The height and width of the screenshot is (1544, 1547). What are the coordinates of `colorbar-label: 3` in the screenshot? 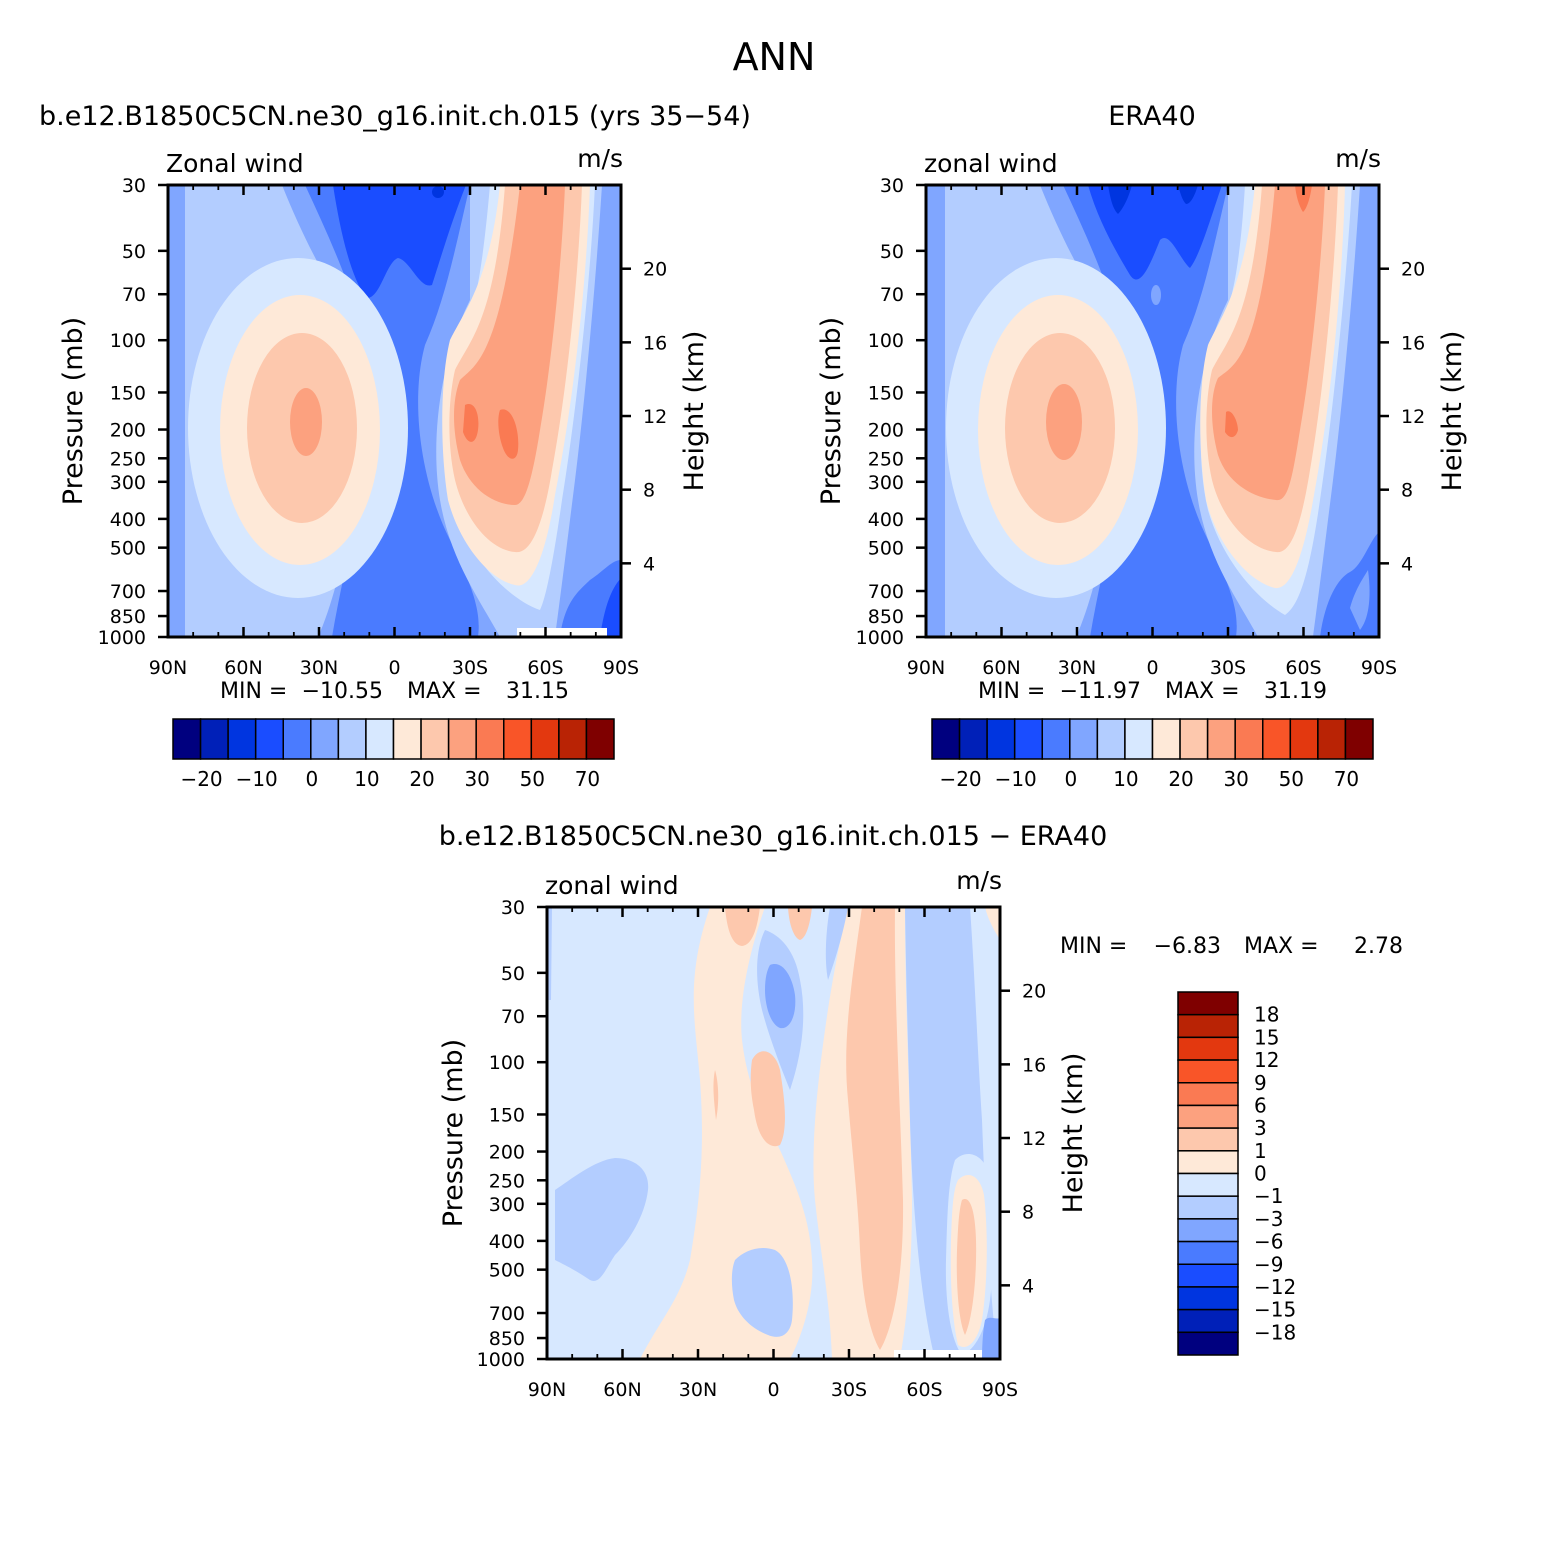 It's located at (1260, 1128).